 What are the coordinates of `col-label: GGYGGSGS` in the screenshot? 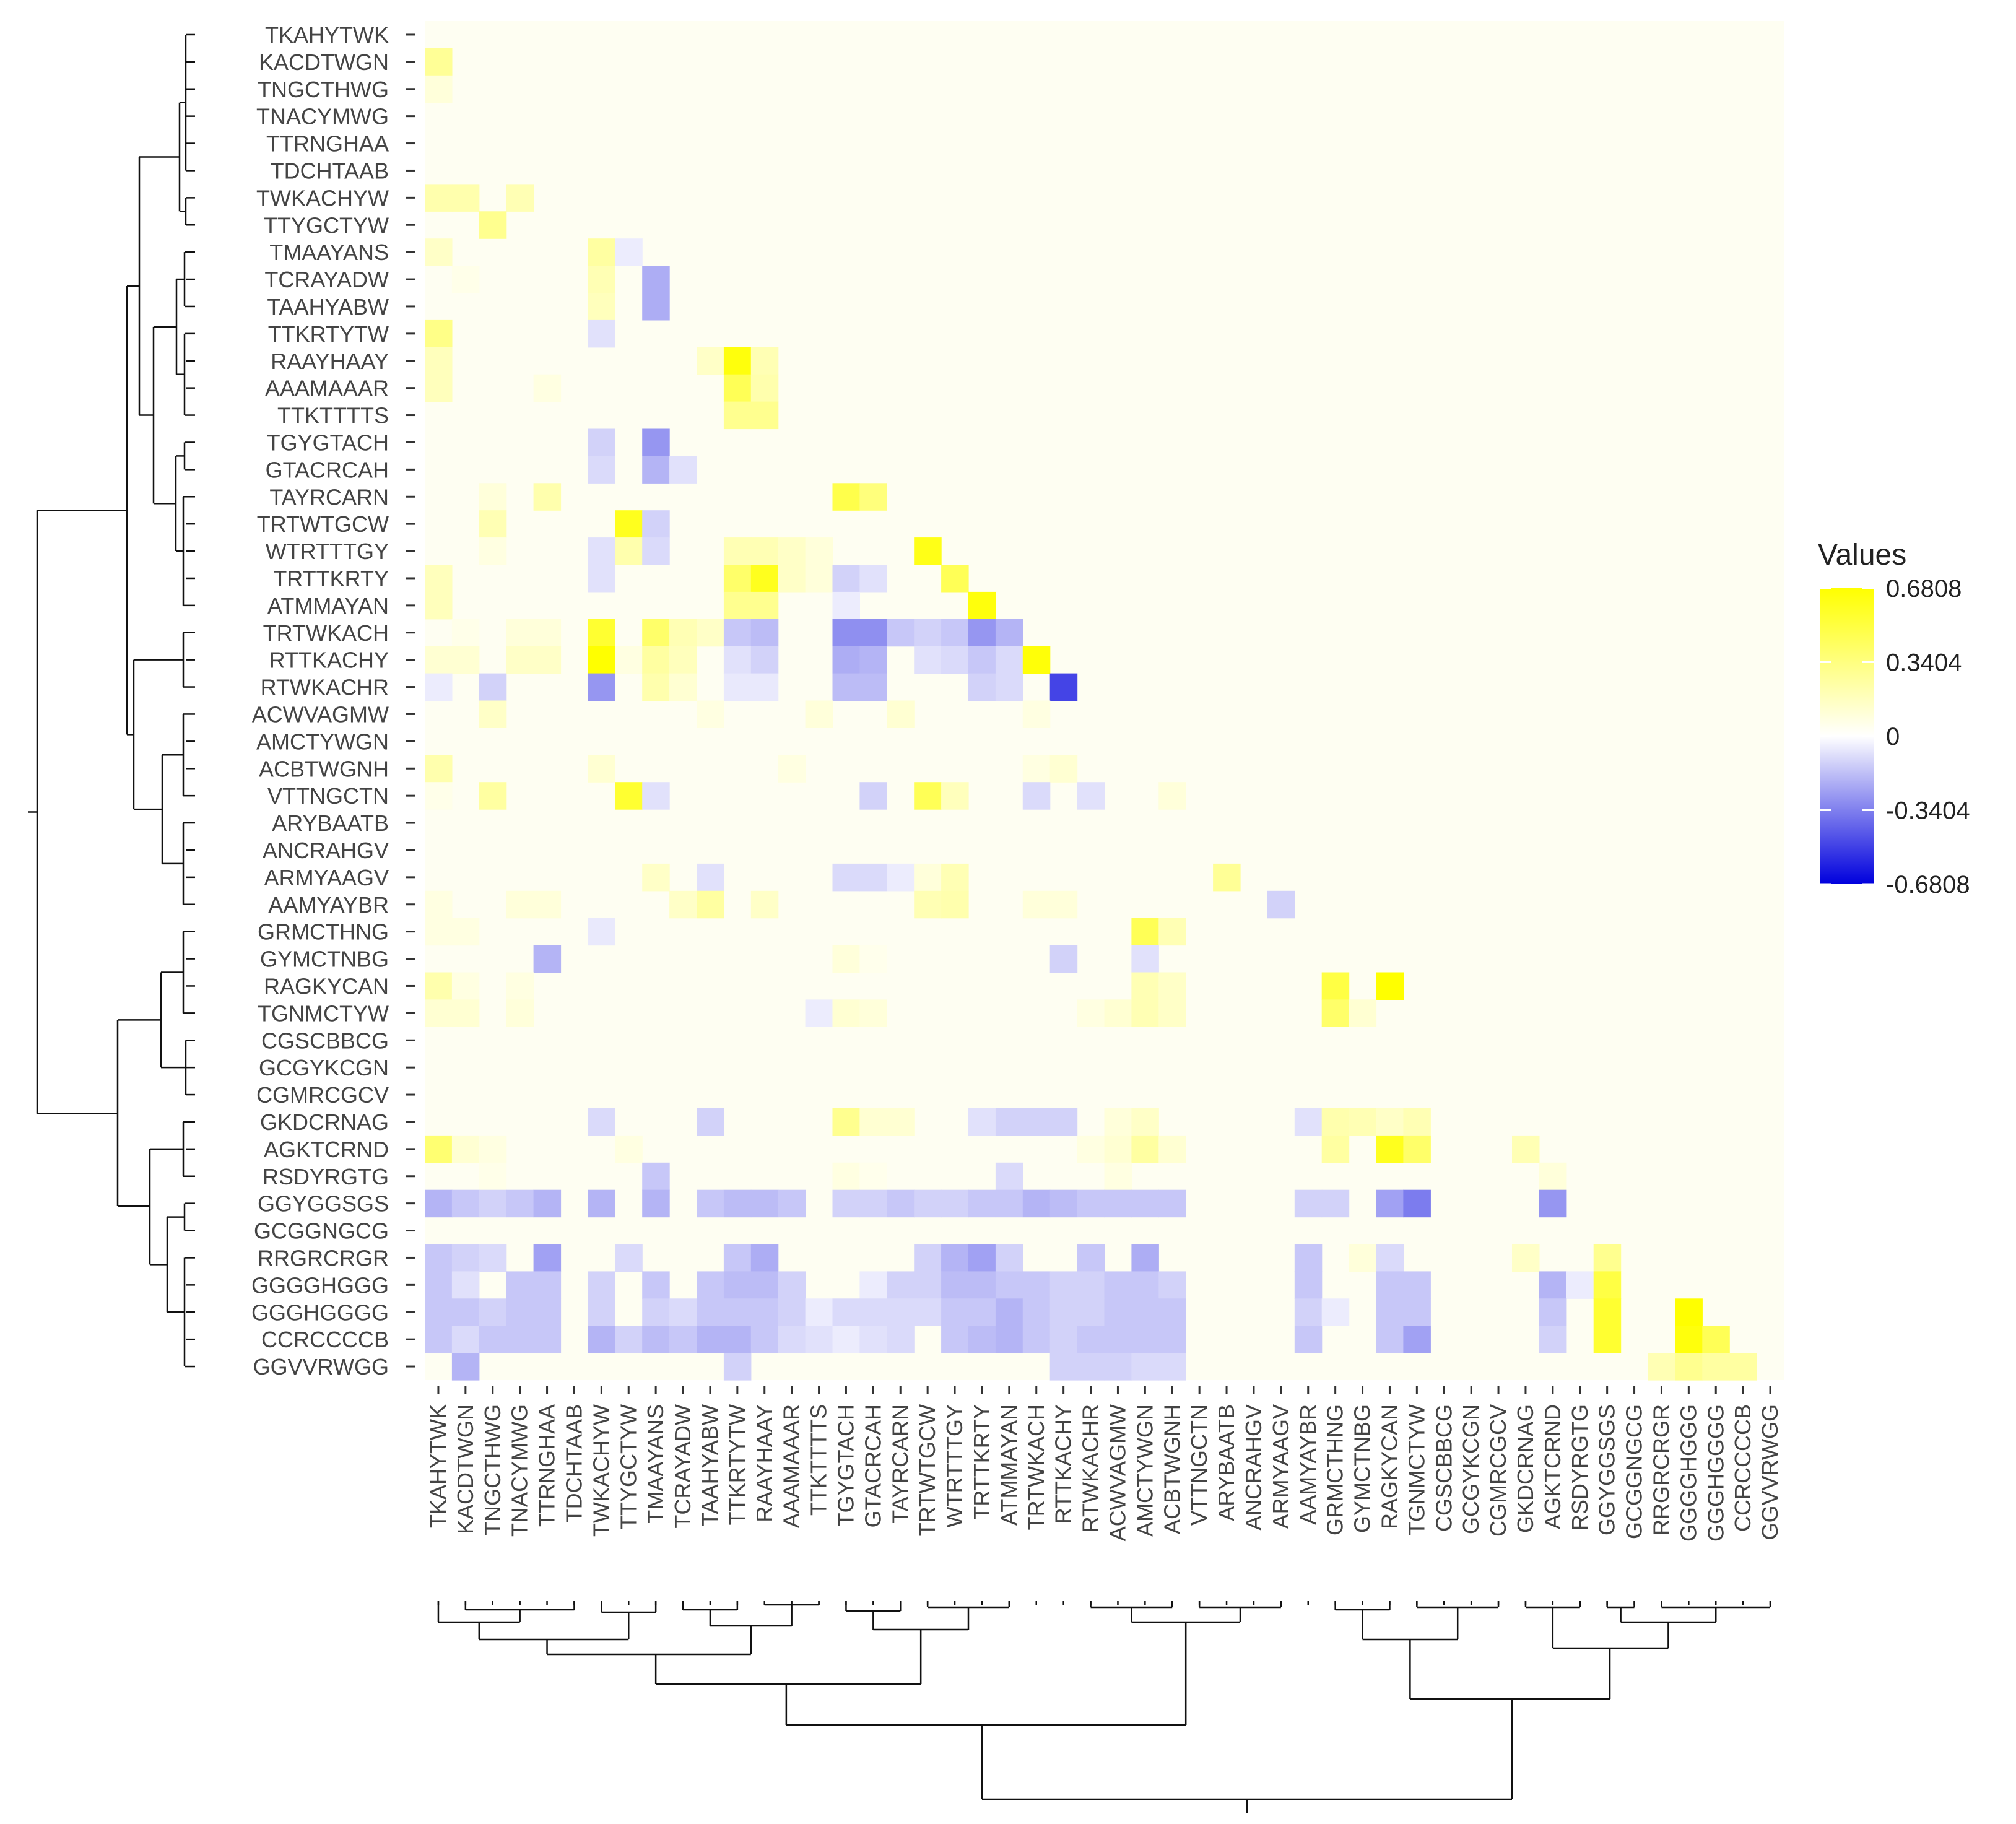 It's located at (1607, 1469).